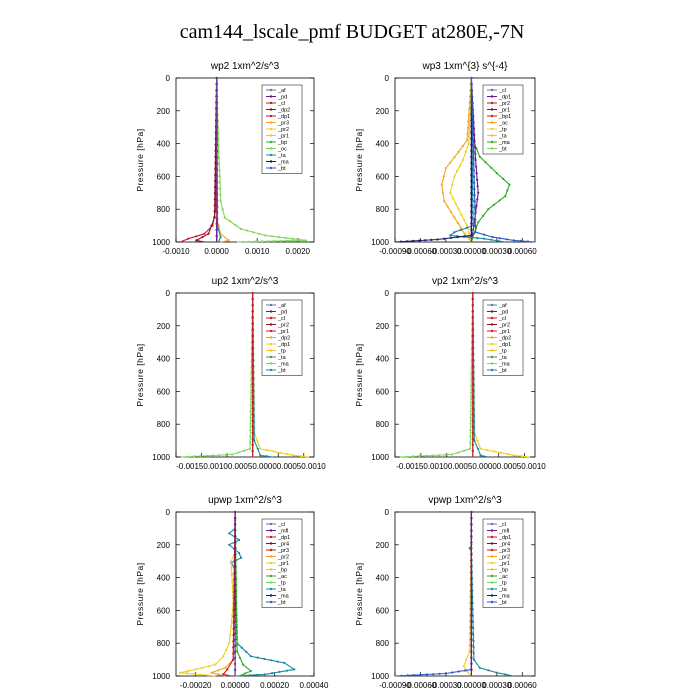 This screenshot has height=700, width=700. Describe the element at coordinates (283, 117) in the screenshot. I see `legend-entry: _dp1` at that location.